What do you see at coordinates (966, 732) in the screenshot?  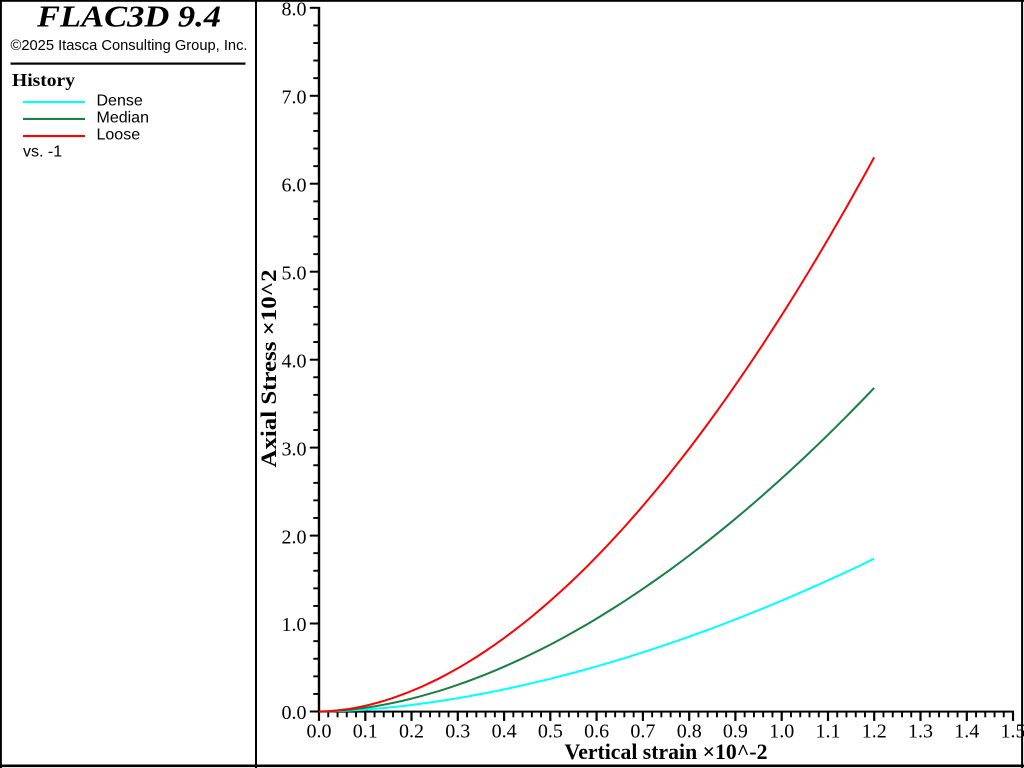 I see `svg-text: 1.4` at bounding box center [966, 732].